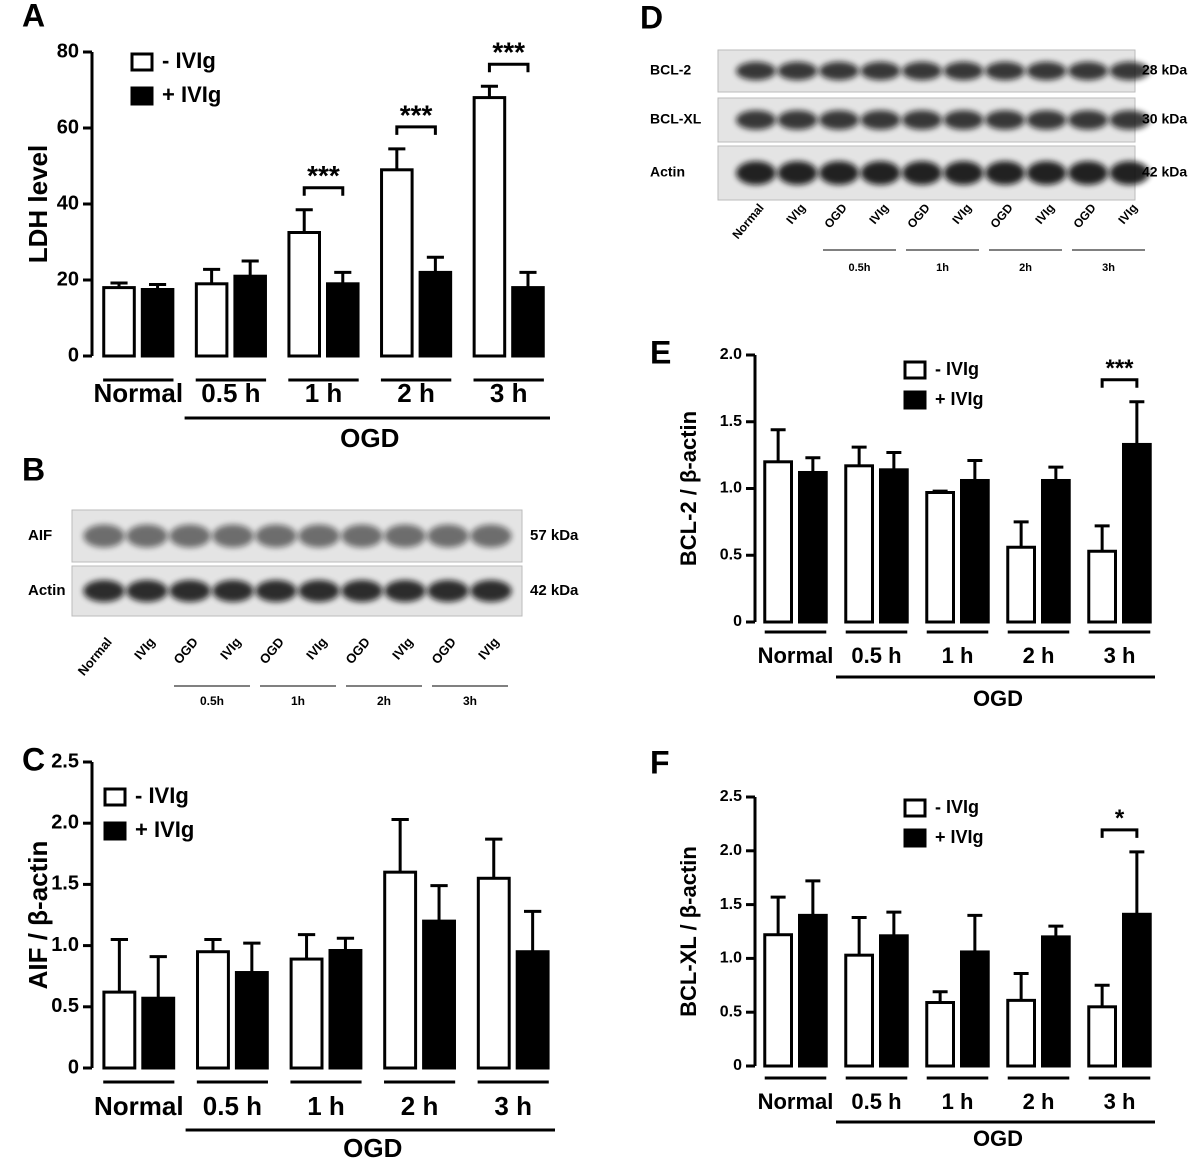 This screenshot has height=1164, width=1200. What do you see at coordinates (747, 221) in the screenshot?
I see `lane-label: Normal` at bounding box center [747, 221].